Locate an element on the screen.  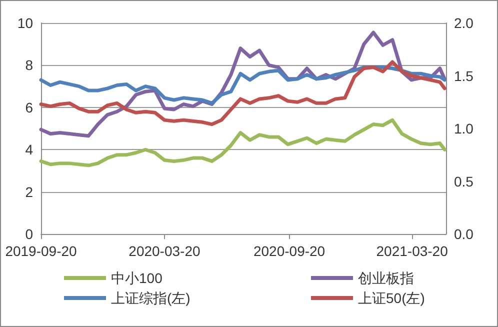
legend-label: 上证综指(左) is located at coordinates (150, 298).